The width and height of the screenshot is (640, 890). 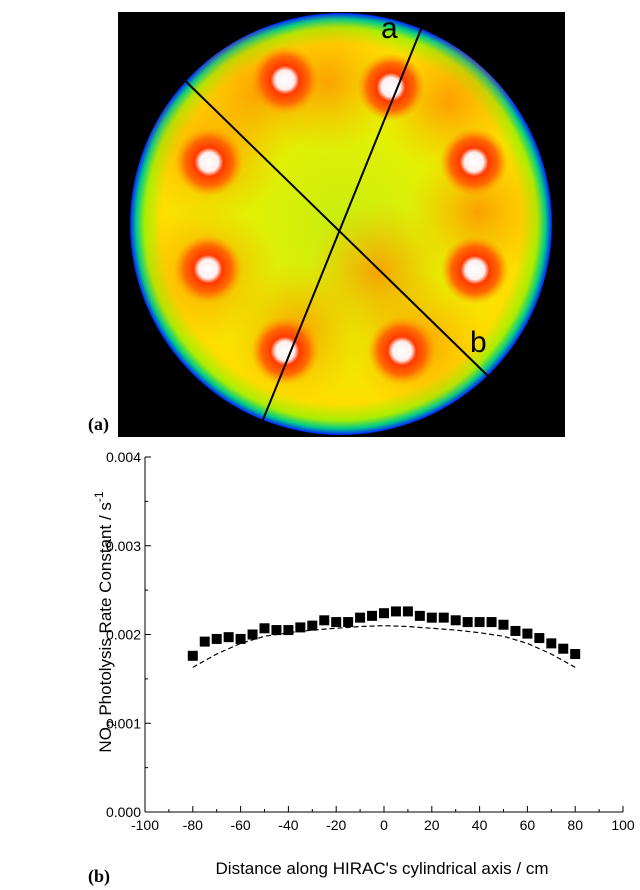 What do you see at coordinates (623, 825) in the screenshot?
I see `x-tick-label: 100` at bounding box center [623, 825].